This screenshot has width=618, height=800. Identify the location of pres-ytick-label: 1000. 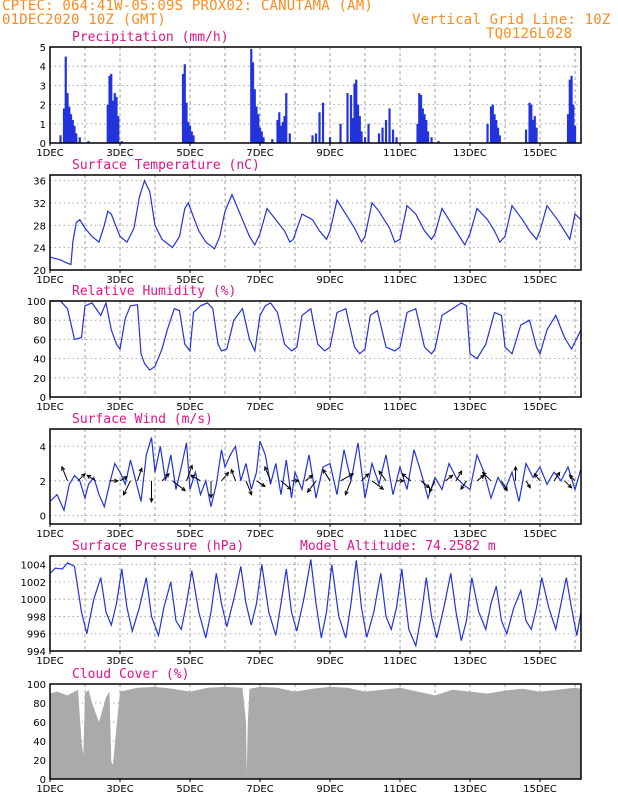
(33, 600).